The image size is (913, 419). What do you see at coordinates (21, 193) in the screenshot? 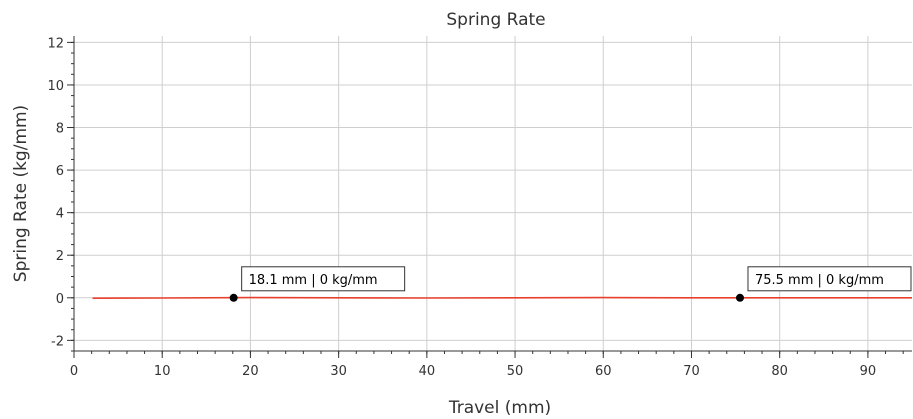
I see `y-axis-title: Spring Rate (kg/mm)` at bounding box center [21, 193].